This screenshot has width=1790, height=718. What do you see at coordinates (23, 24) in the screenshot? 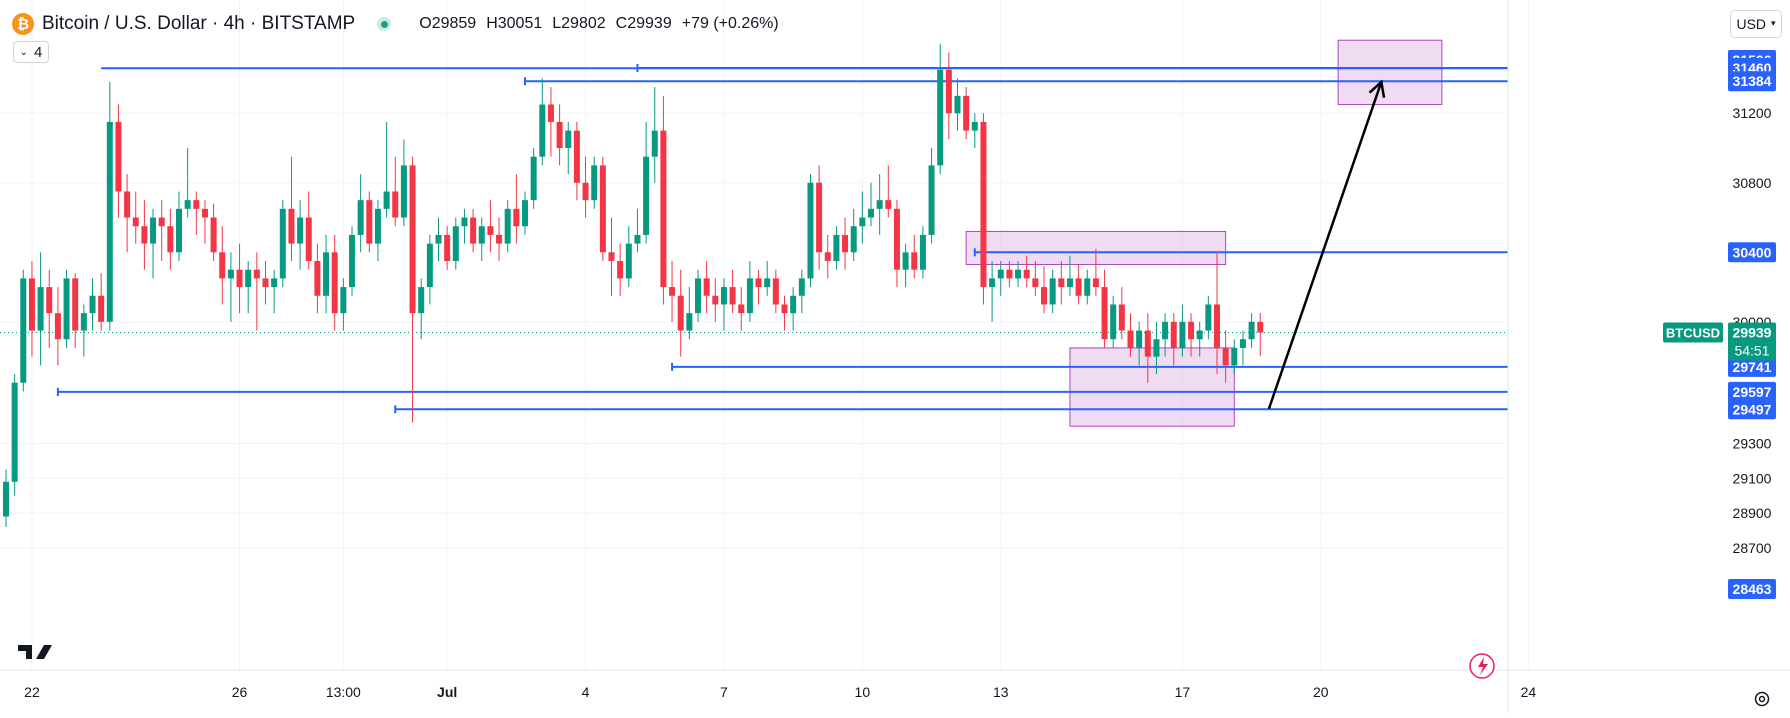
I see `bitcoin-logo-icon: ₿` at bounding box center [23, 24].